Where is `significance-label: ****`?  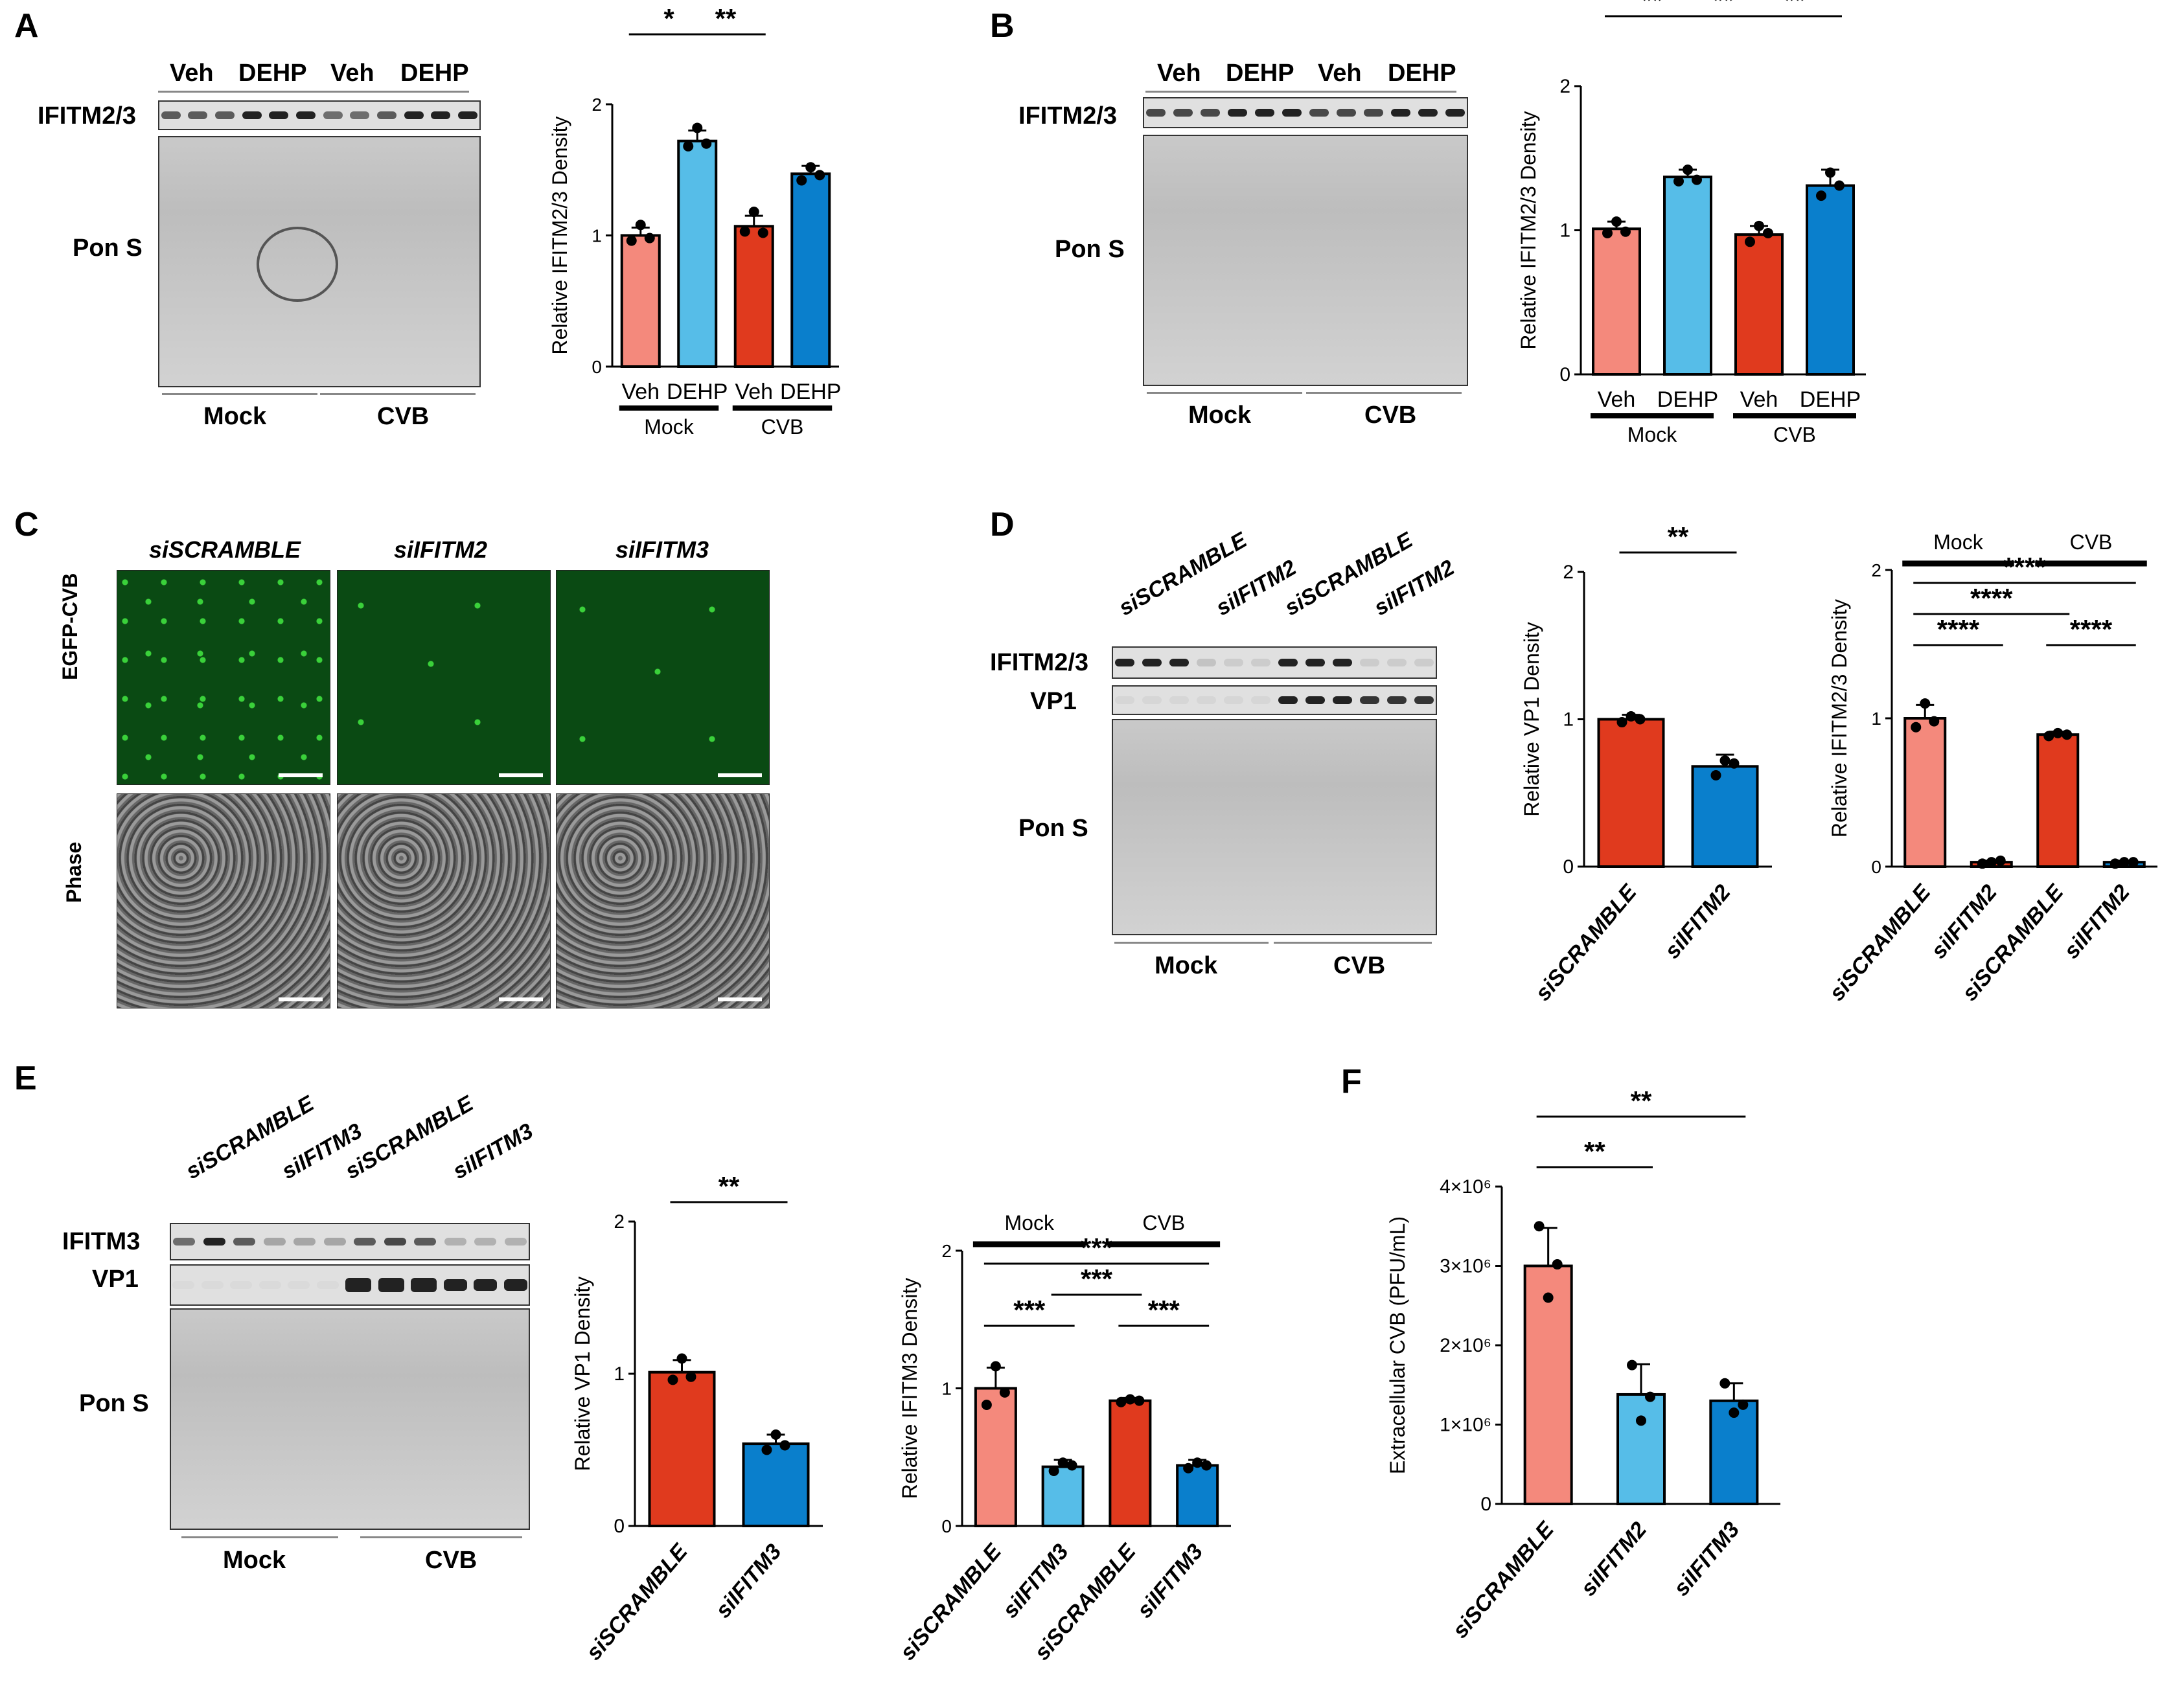 significance-label: **** is located at coordinates (1991, 598).